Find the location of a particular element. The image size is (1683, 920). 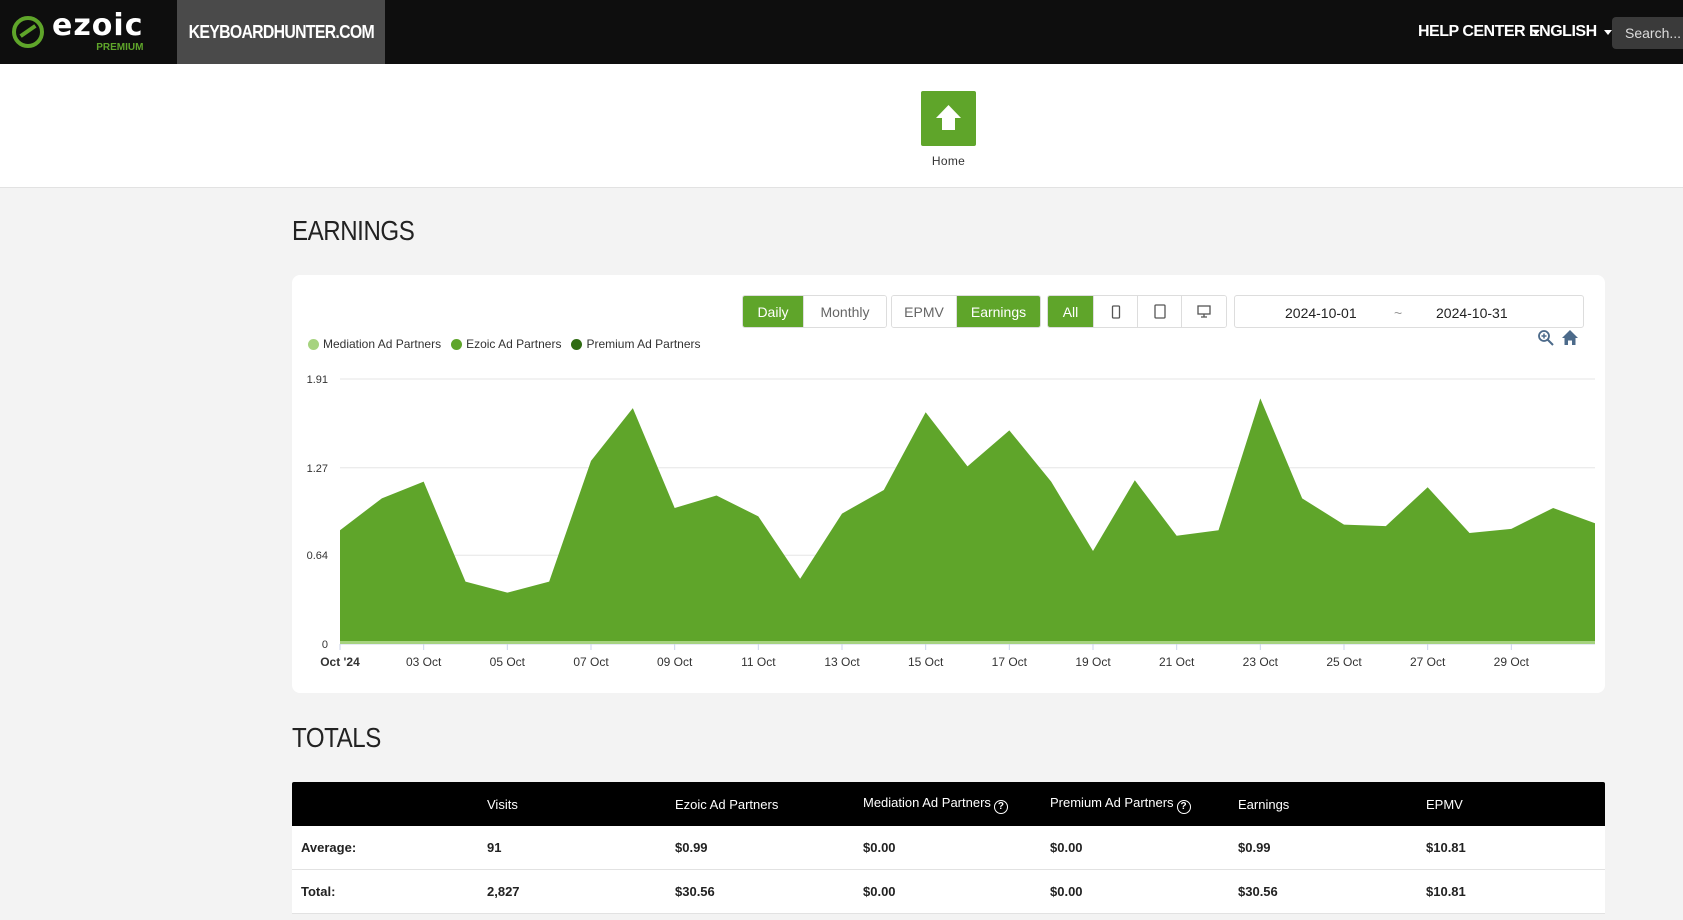

chart-tools is located at coordinates (1558, 338).